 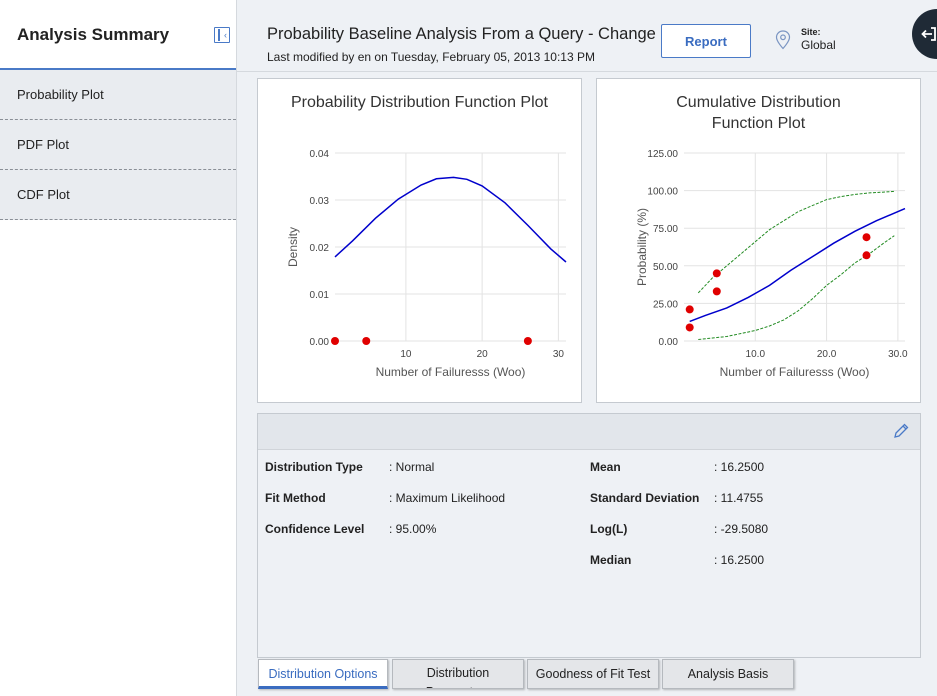 What do you see at coordinates (43, 194) in the screenshot?
I see `sidebar-item-label: CDF Plot` at bounding box center [43, 194].